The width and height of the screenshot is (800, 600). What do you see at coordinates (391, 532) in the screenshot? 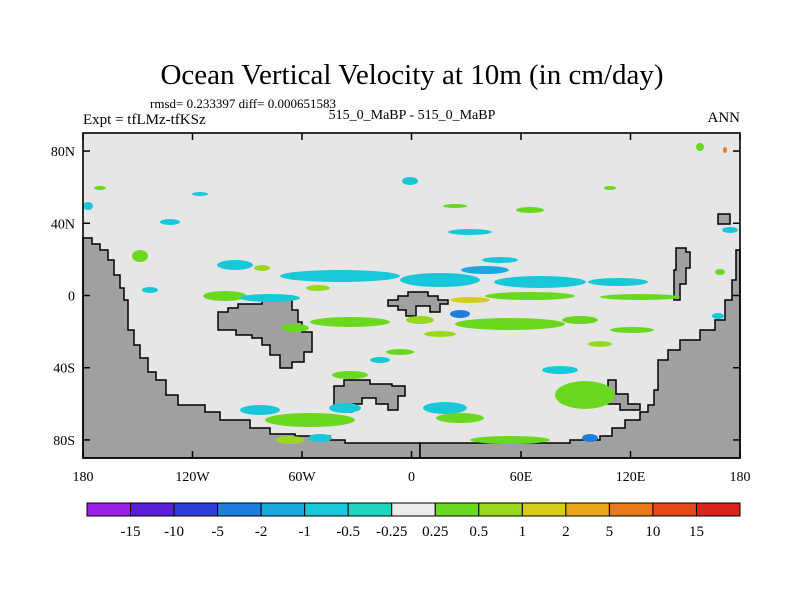
I see `colorbar-label: -0.25` at bounding box center [391, 532].